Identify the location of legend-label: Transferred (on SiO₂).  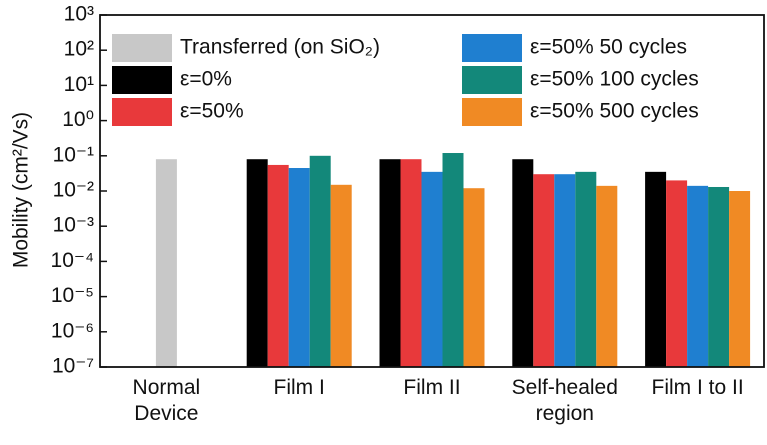
(280, 47).